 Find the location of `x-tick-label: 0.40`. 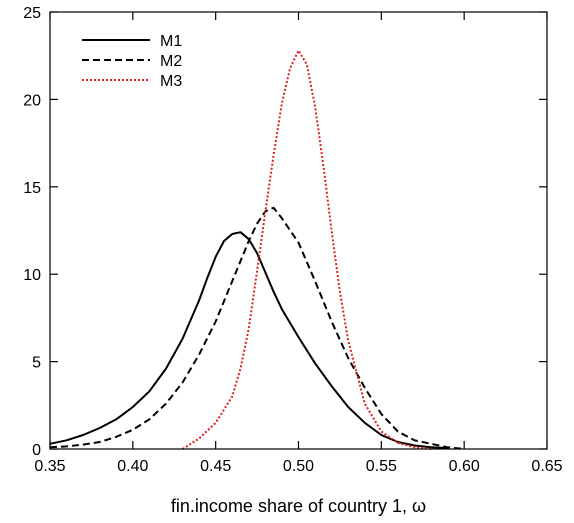

x-tick-label: 0.40 is located at coordinates (132, 466).